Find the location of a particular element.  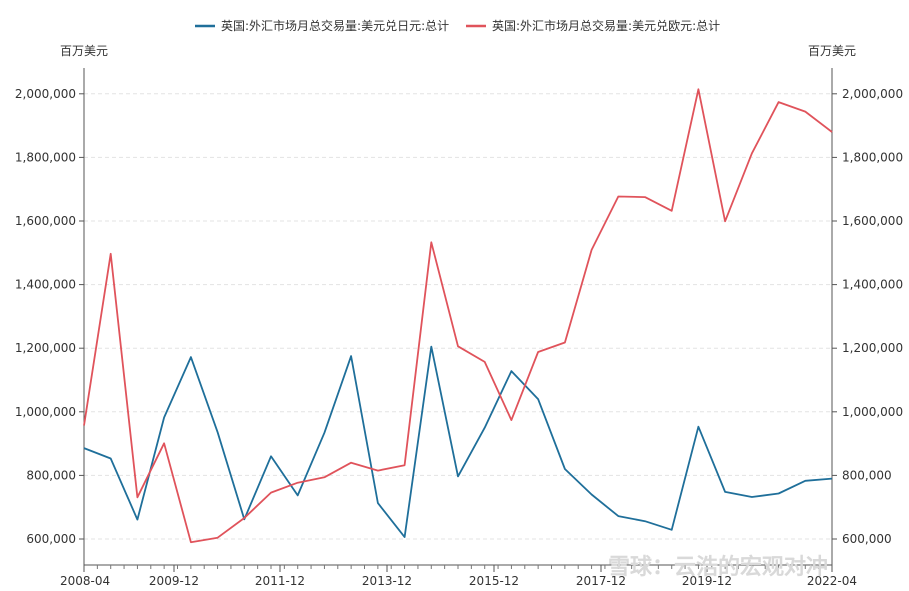

y-tick-label-left: 800,000 is located at coordinates (51, 475).